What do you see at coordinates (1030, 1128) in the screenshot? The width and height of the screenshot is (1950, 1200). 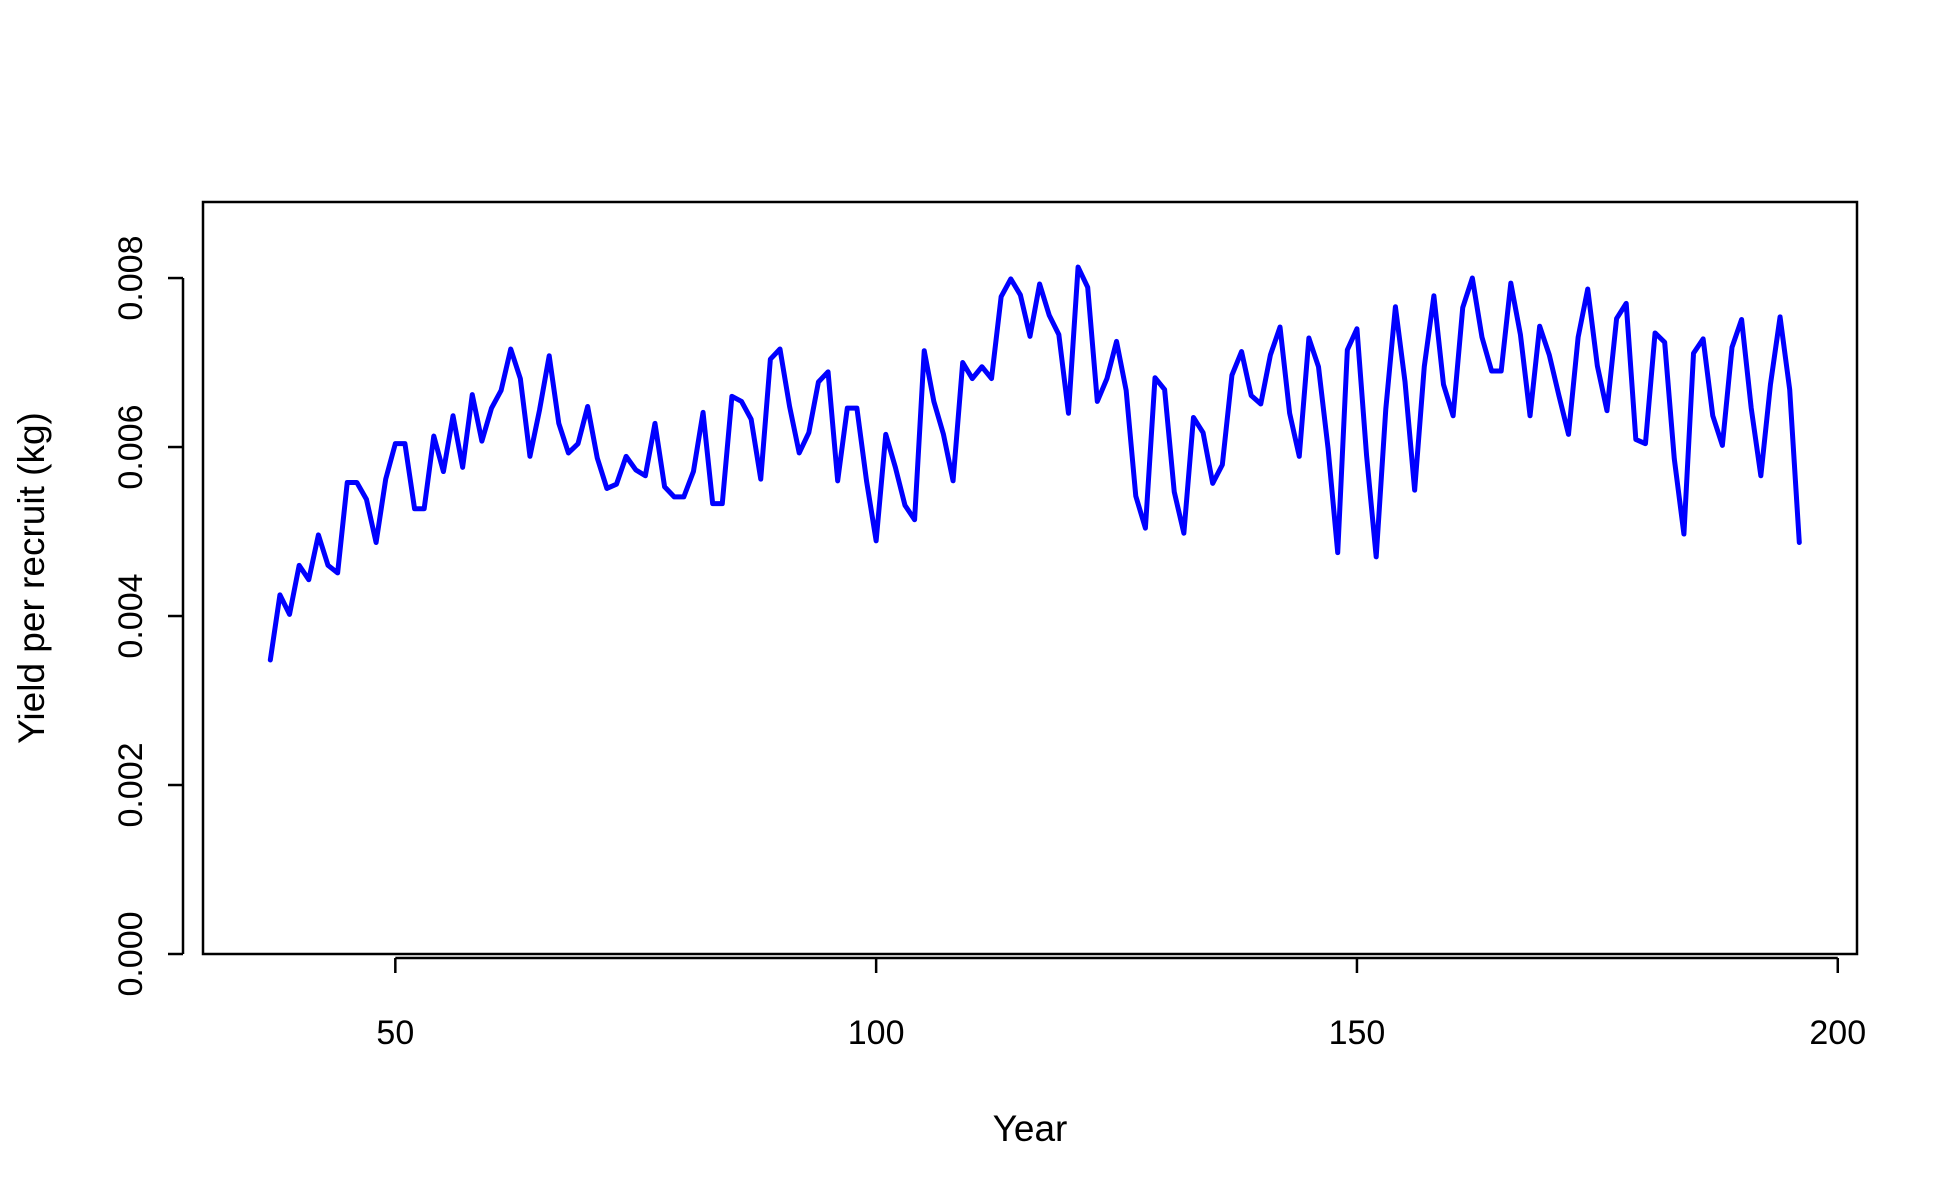 I see `x-axis-label: Year` at bounding box center [1030, 1128].